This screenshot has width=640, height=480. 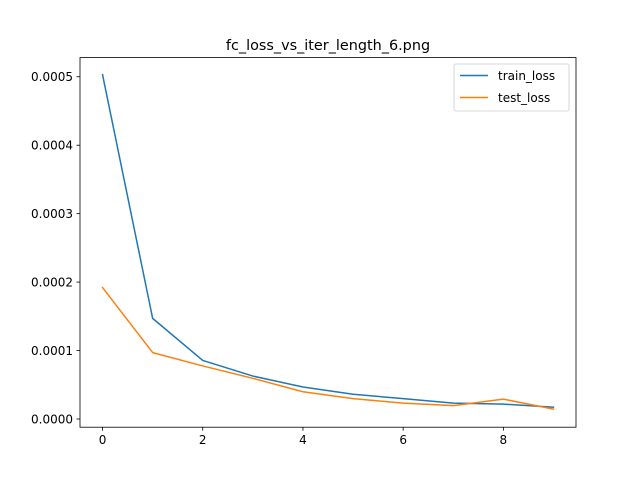 What do you see at coordinates (511, 87) in the screenshot?
I see `legend: train_loss test_loss` at bounding box center [511, 87].